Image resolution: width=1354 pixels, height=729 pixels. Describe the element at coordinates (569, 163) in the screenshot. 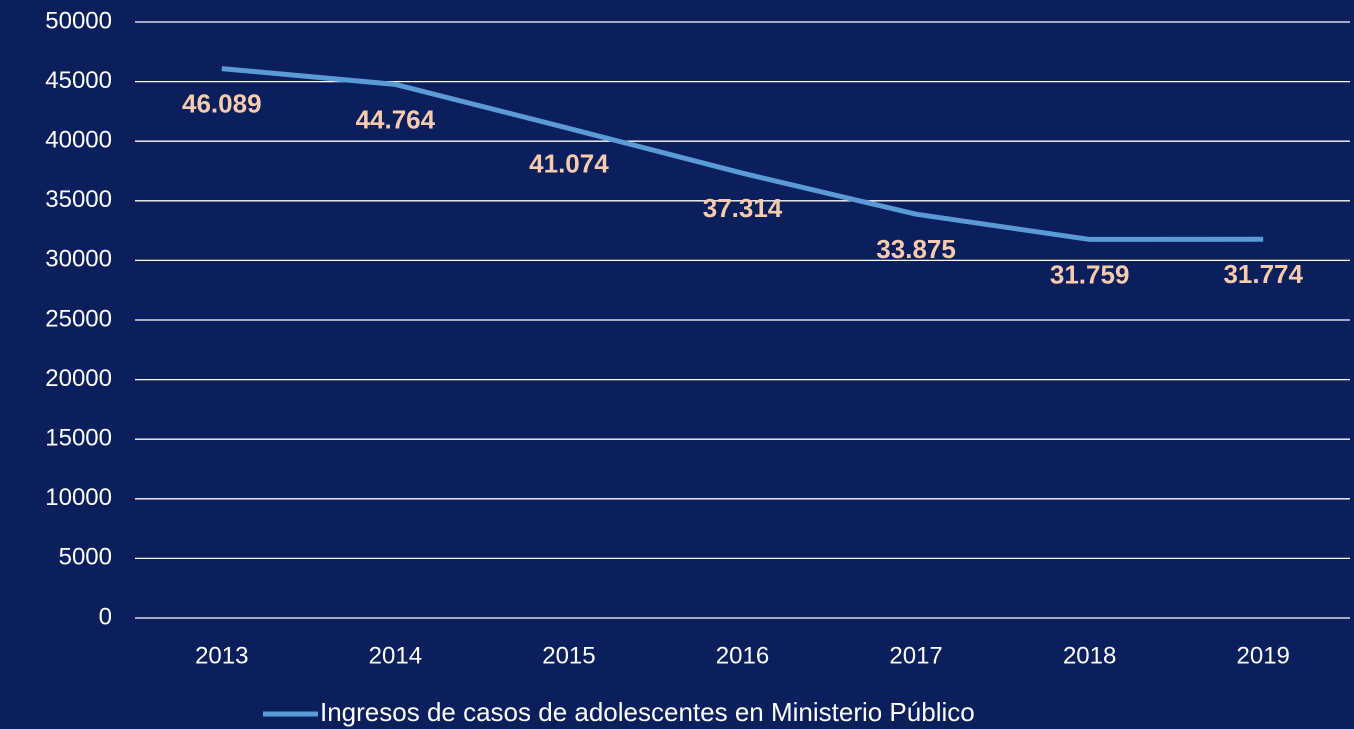

I see `data-label: 41.074` at that location.